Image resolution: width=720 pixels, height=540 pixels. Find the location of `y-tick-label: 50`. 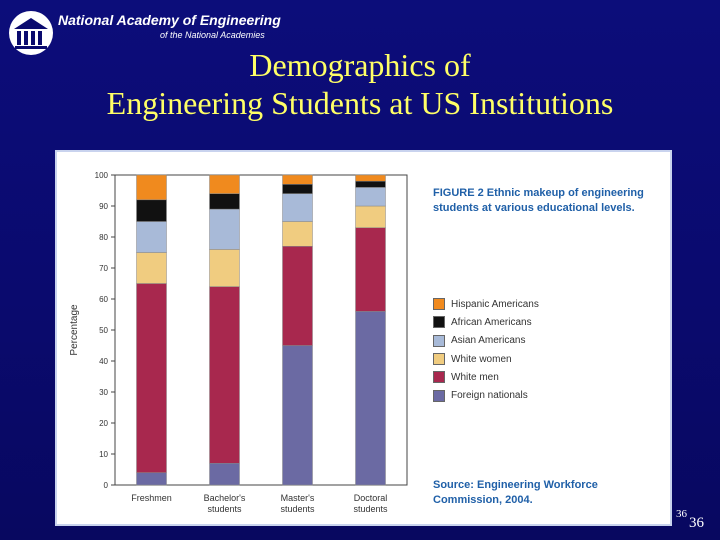

y-tick-label: 50 is located at coordinates (103, 330).